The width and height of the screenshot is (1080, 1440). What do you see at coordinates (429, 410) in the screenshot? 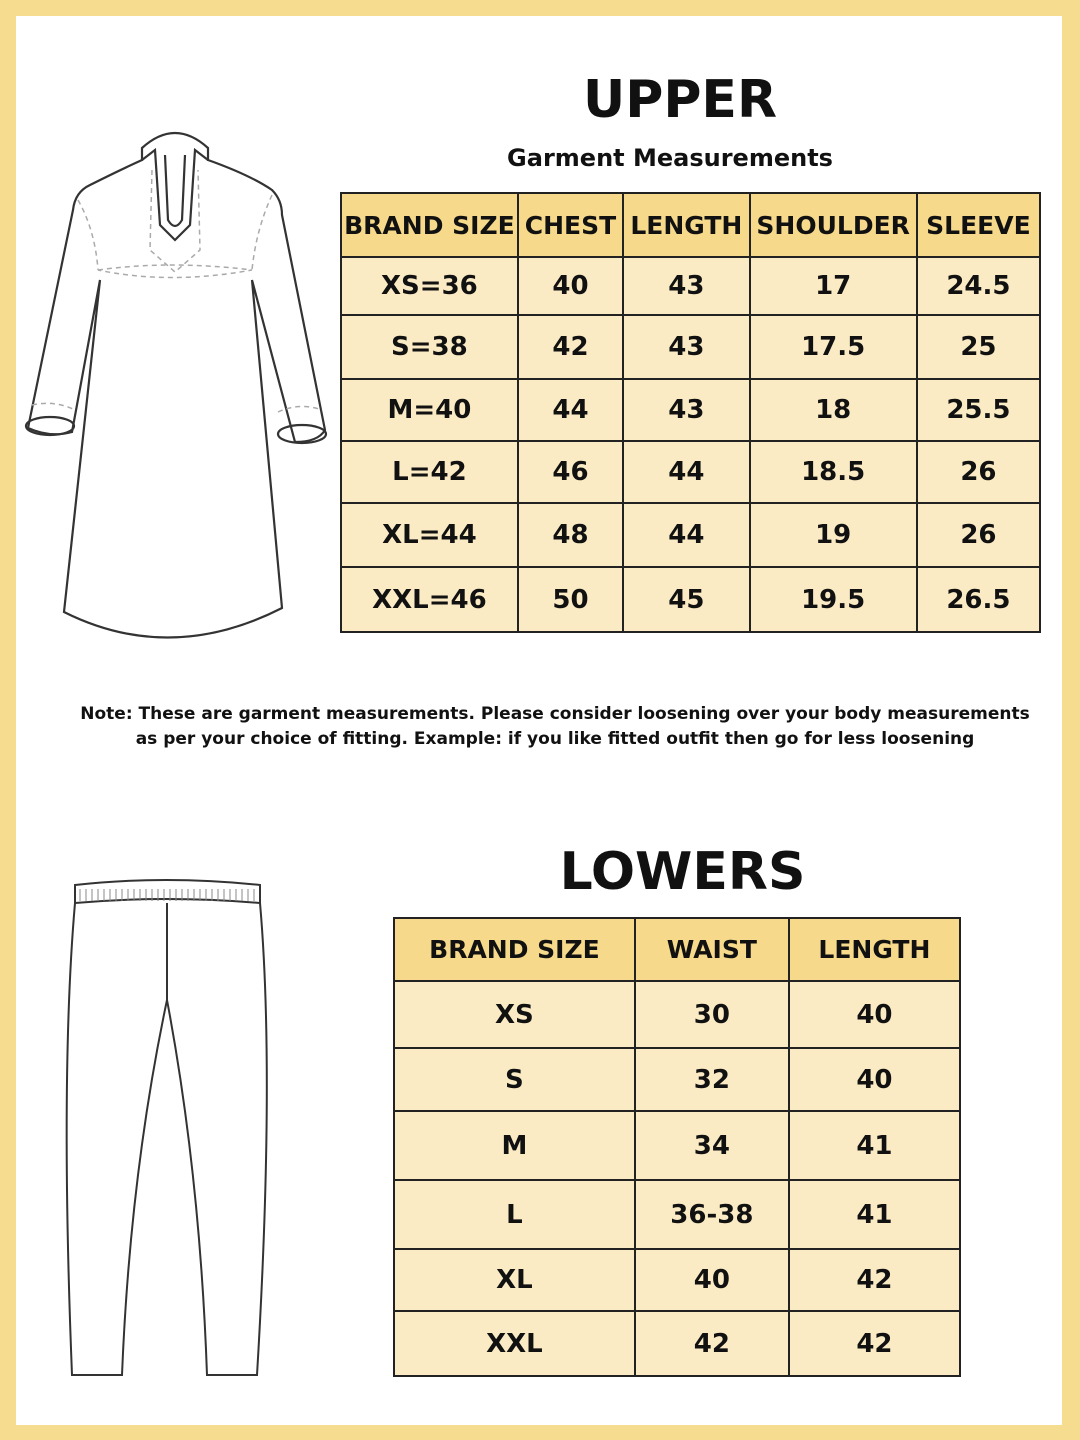
I see `table-cell: M=40` at bounding box center [429, 410].